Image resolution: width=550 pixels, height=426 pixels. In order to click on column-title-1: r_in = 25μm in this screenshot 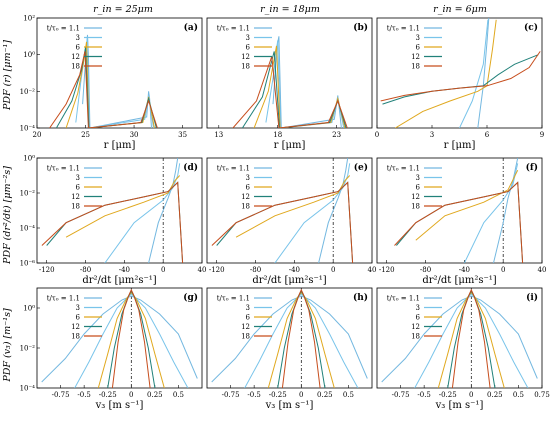, I will do `click(123, 9)`.